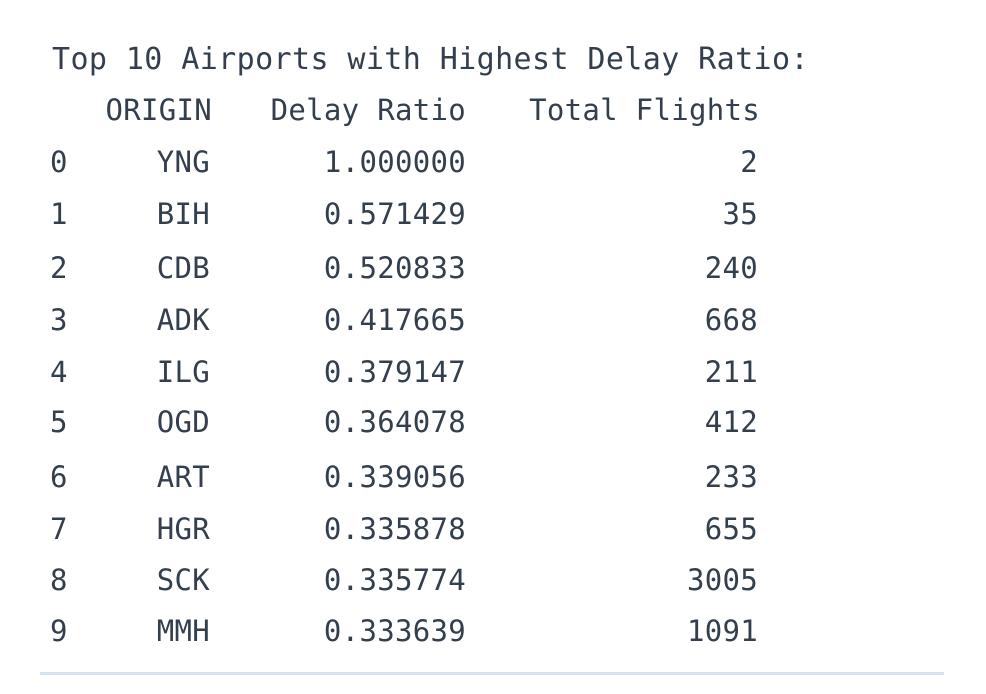 This screenshot has height=694, width=986. What do you see at coordinates (59, 422) in the screenshot?
I see `row-index: 5` at bounding box center [59, 422].